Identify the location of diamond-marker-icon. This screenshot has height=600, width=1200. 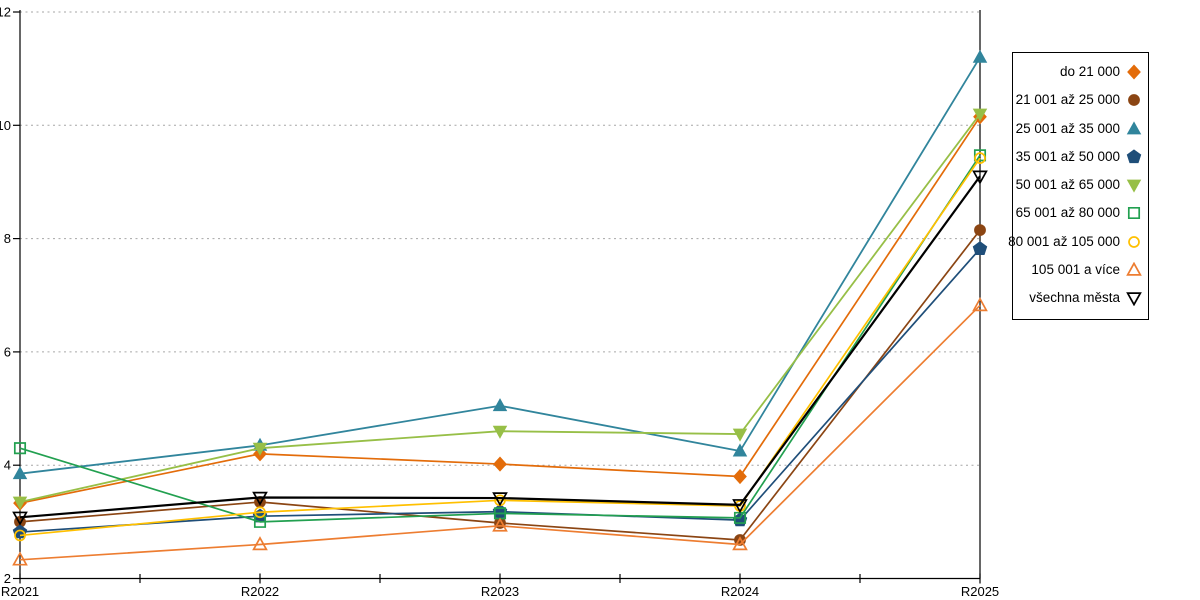
(1134, 72).